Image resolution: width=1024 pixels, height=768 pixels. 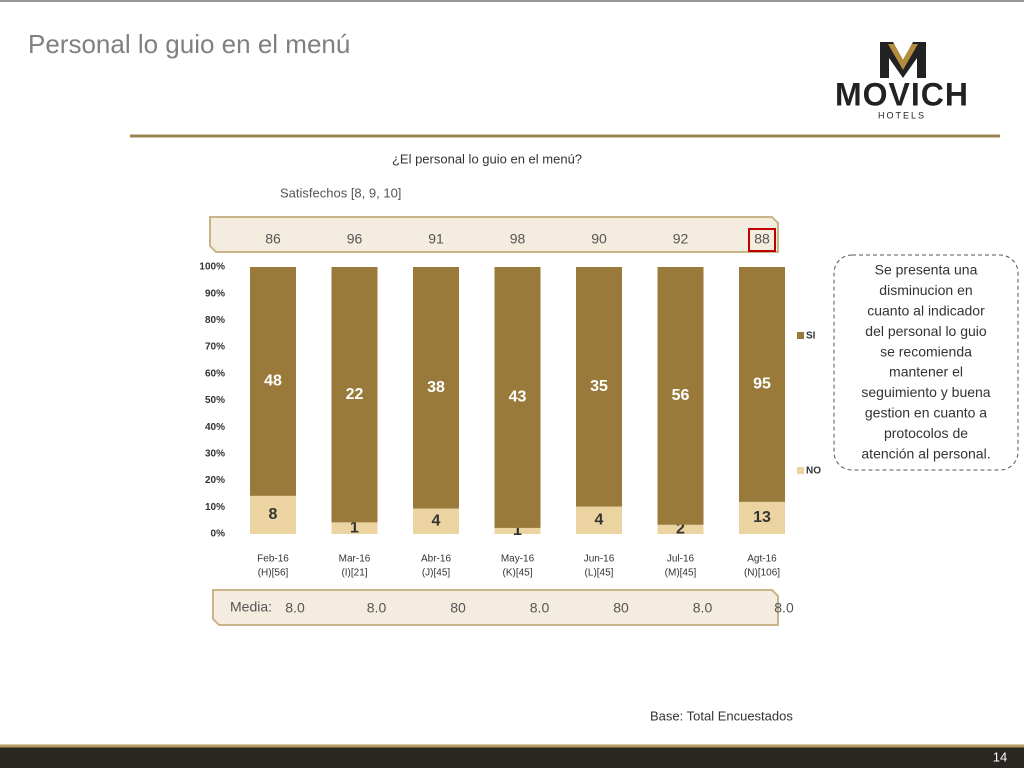 What do you see at coordinates (436, 239) in the screenshot?
I see `satisfechos-value: 91` at bounding box center [436, 239].